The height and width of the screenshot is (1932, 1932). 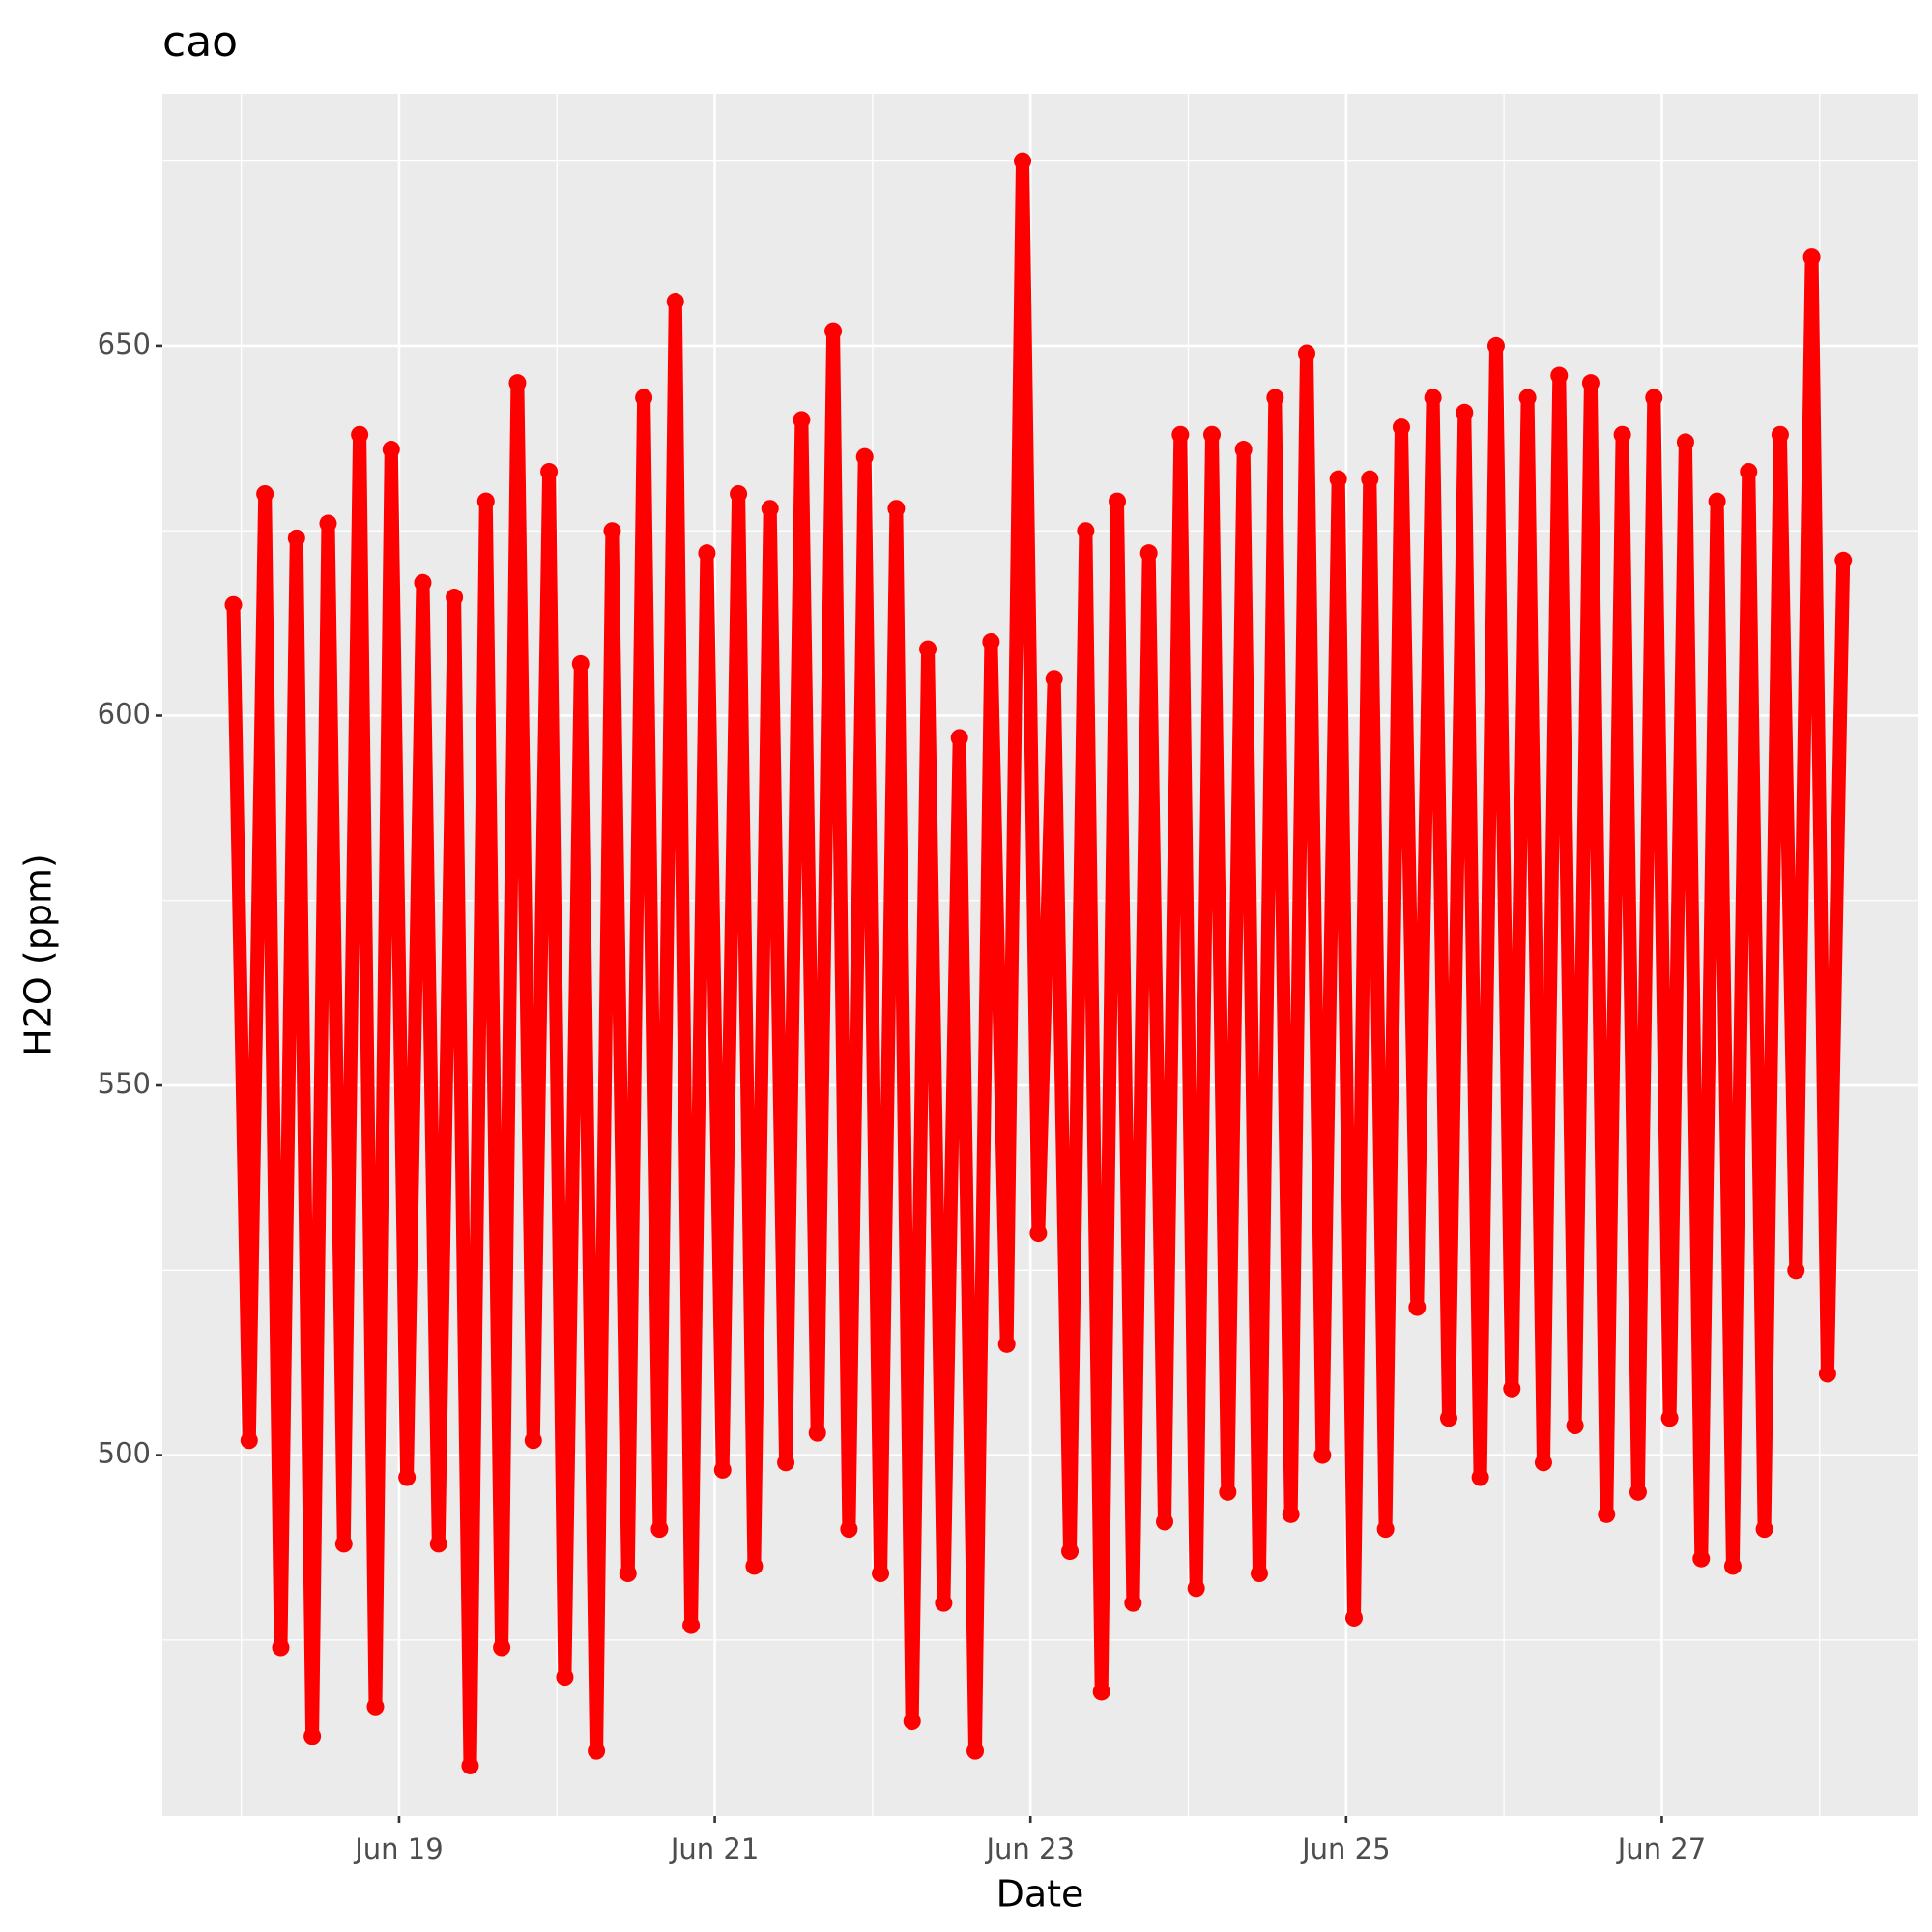 I want to click on y-axis-title: H2O (ppm), so click(x=38, y=954).